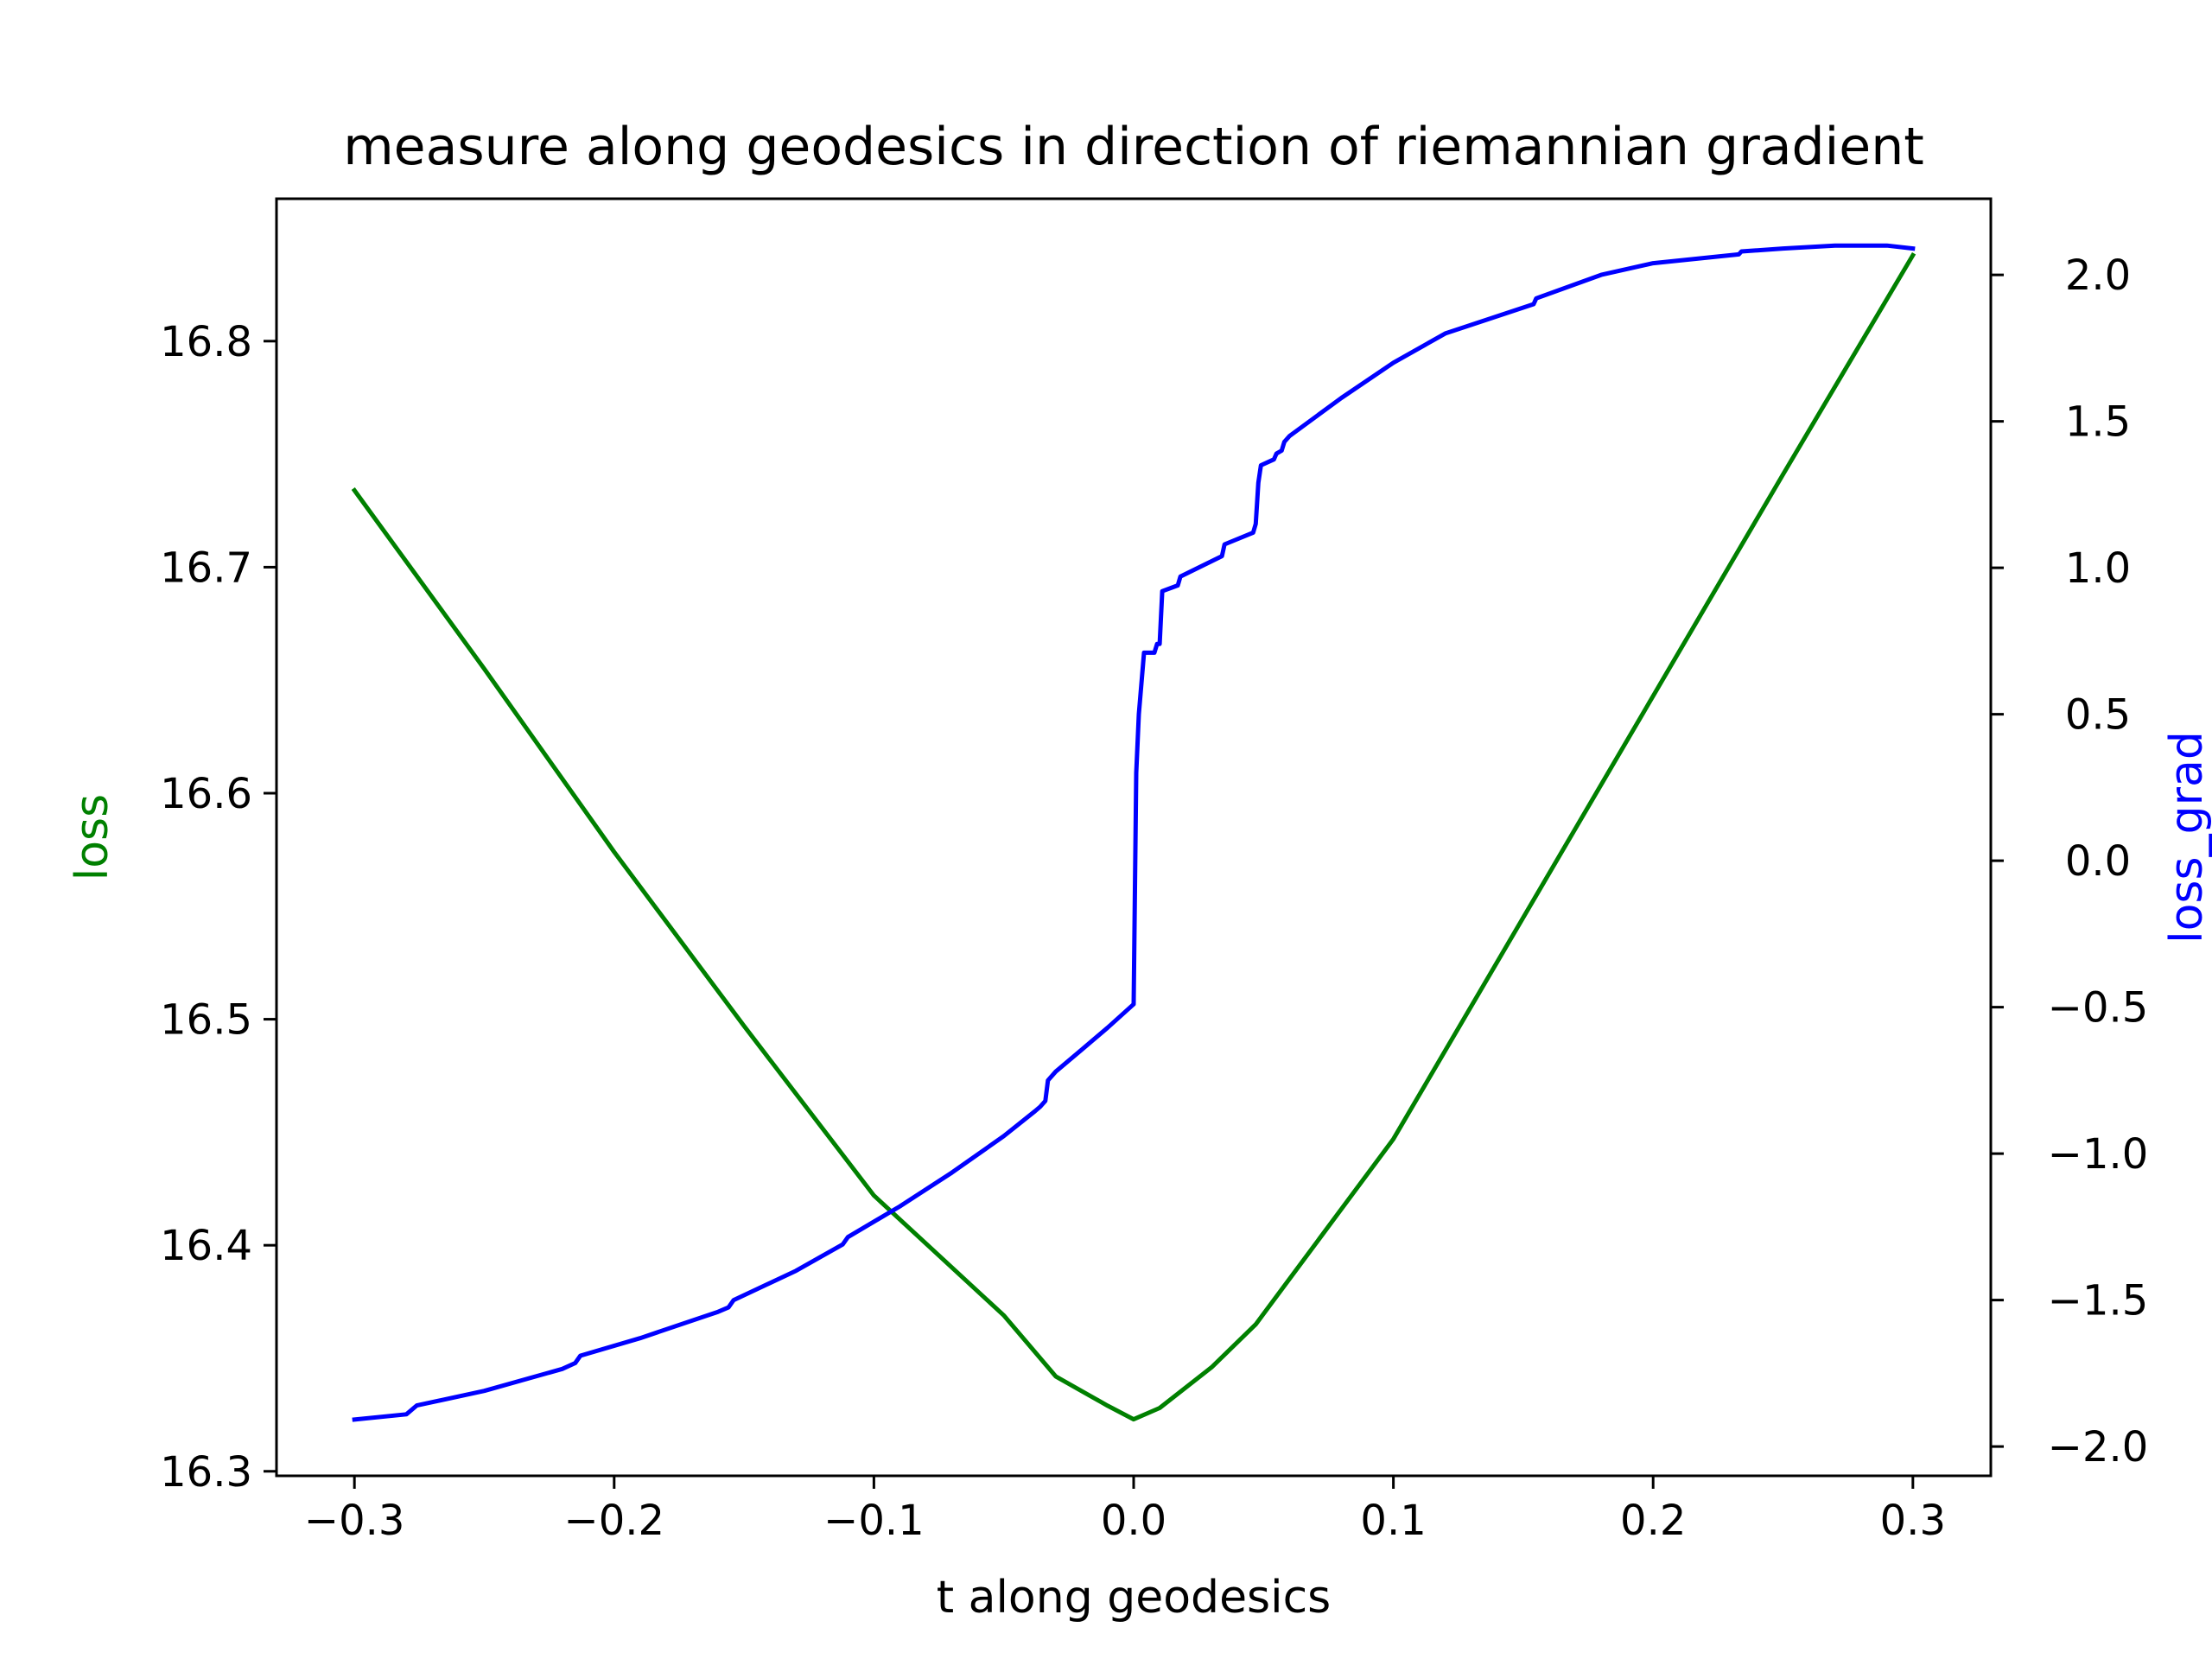 This screenshot has width=2212, height=1659. I want to click on y-right-tick-label: 2.0, so click(2098, 275).